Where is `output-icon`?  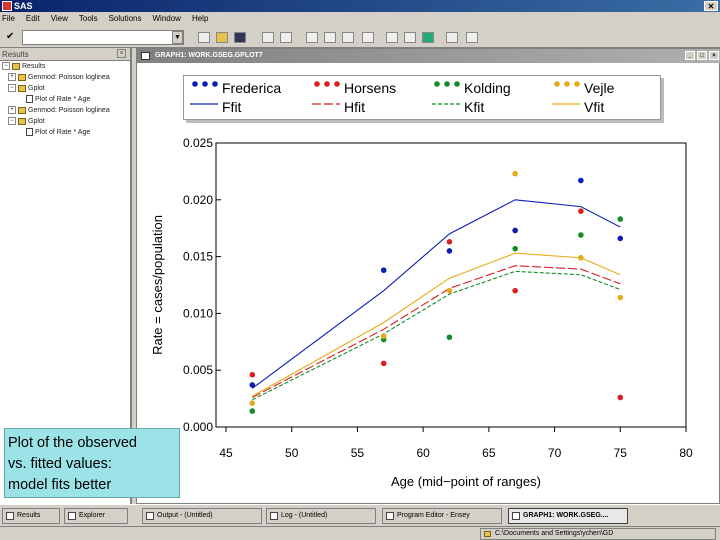 output-icon is located at coordinates (150, 516).